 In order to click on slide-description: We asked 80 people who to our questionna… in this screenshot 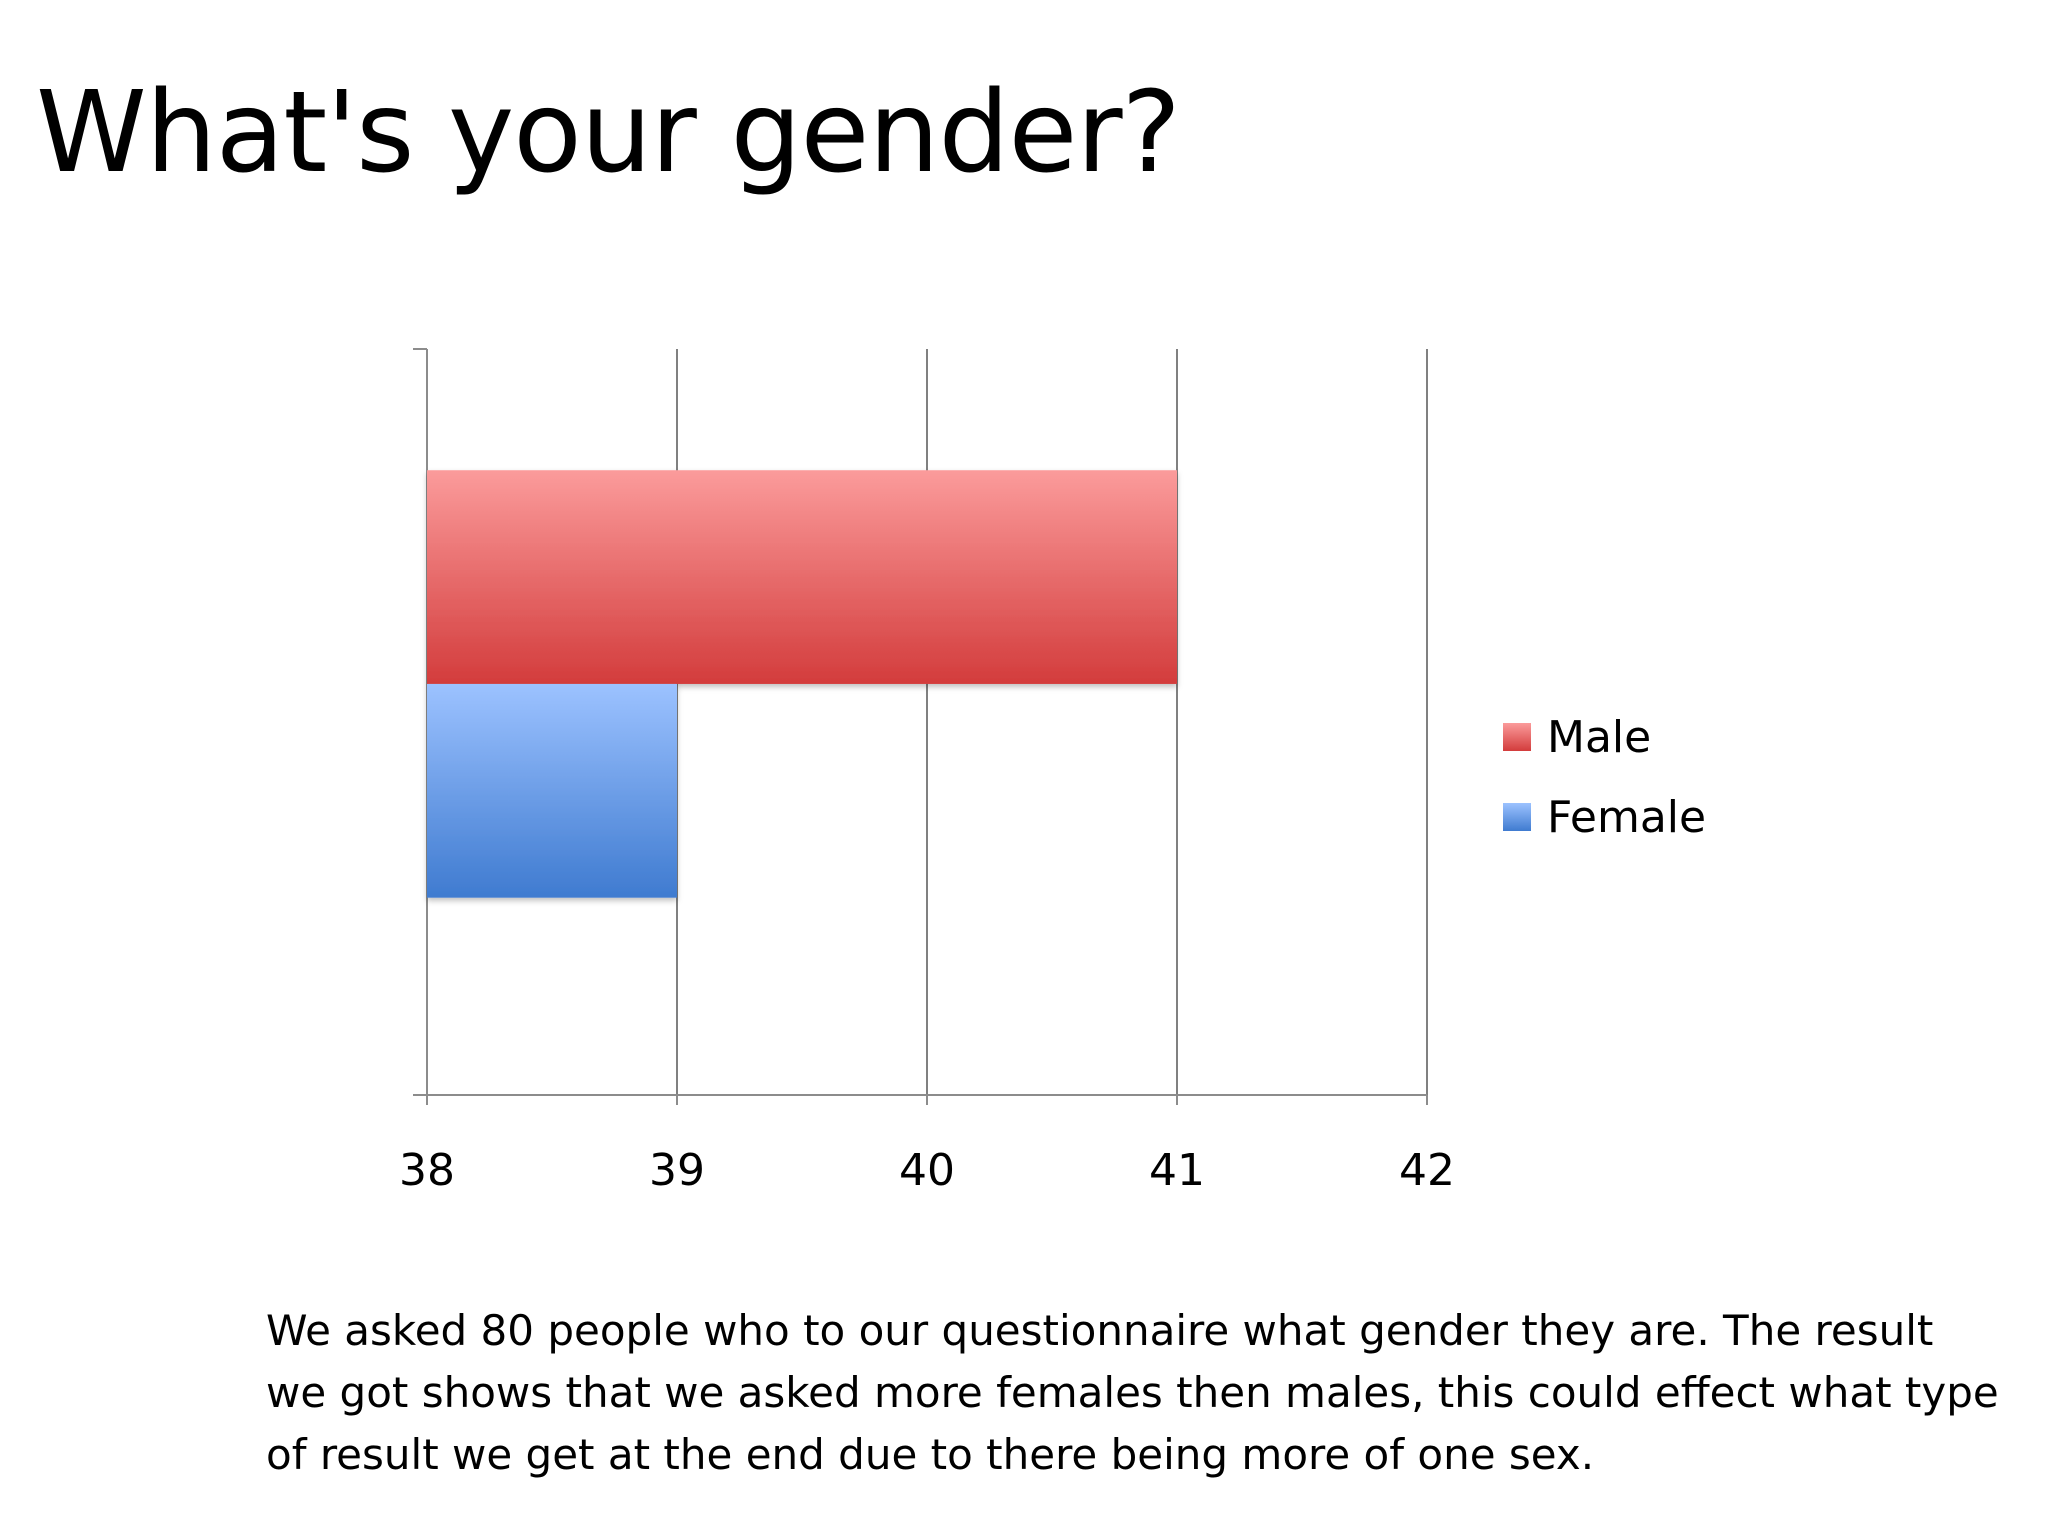, I will do `click(1132, 1392)`.